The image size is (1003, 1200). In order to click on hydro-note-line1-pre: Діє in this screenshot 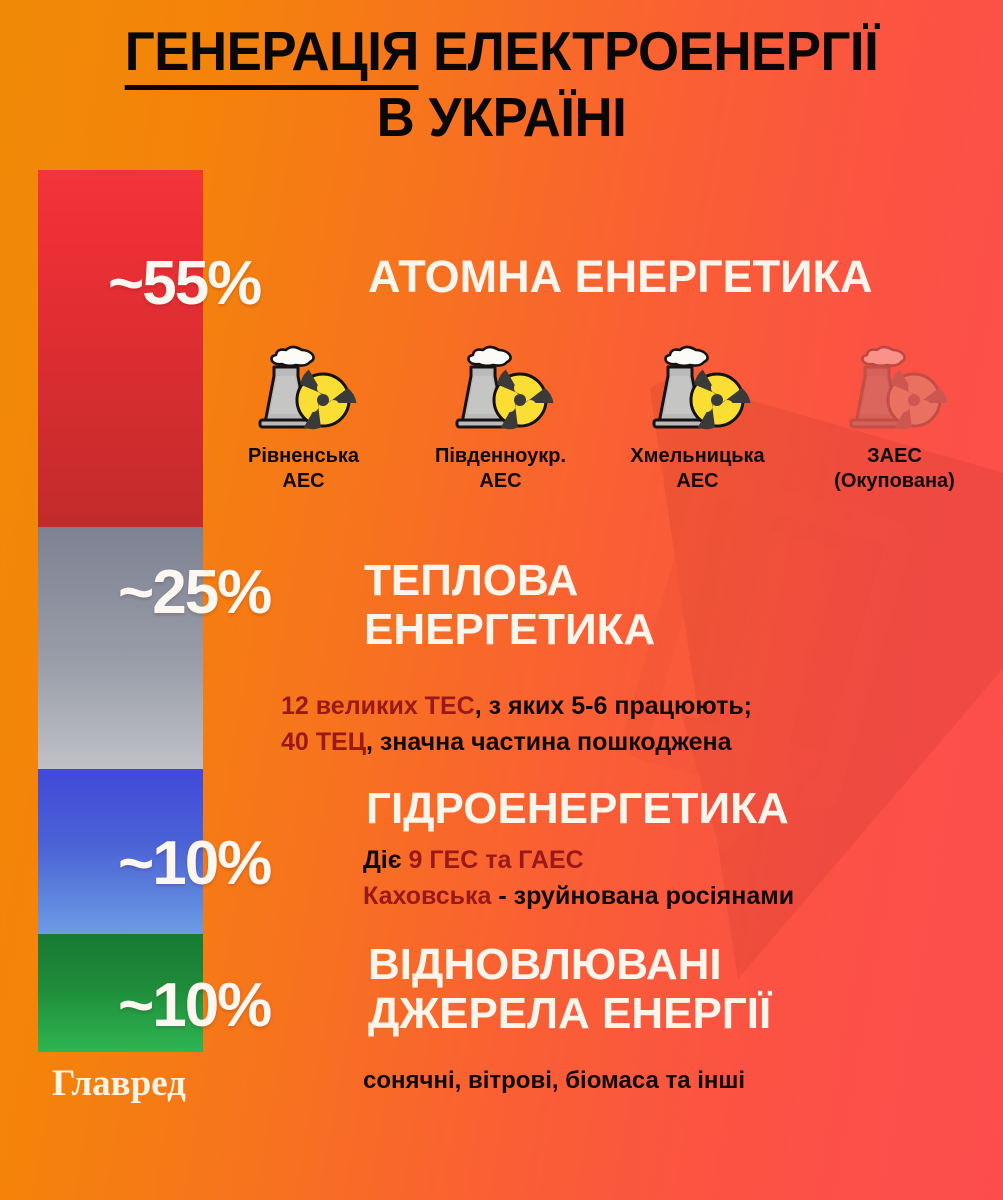, I will do `click(386, 860)`.